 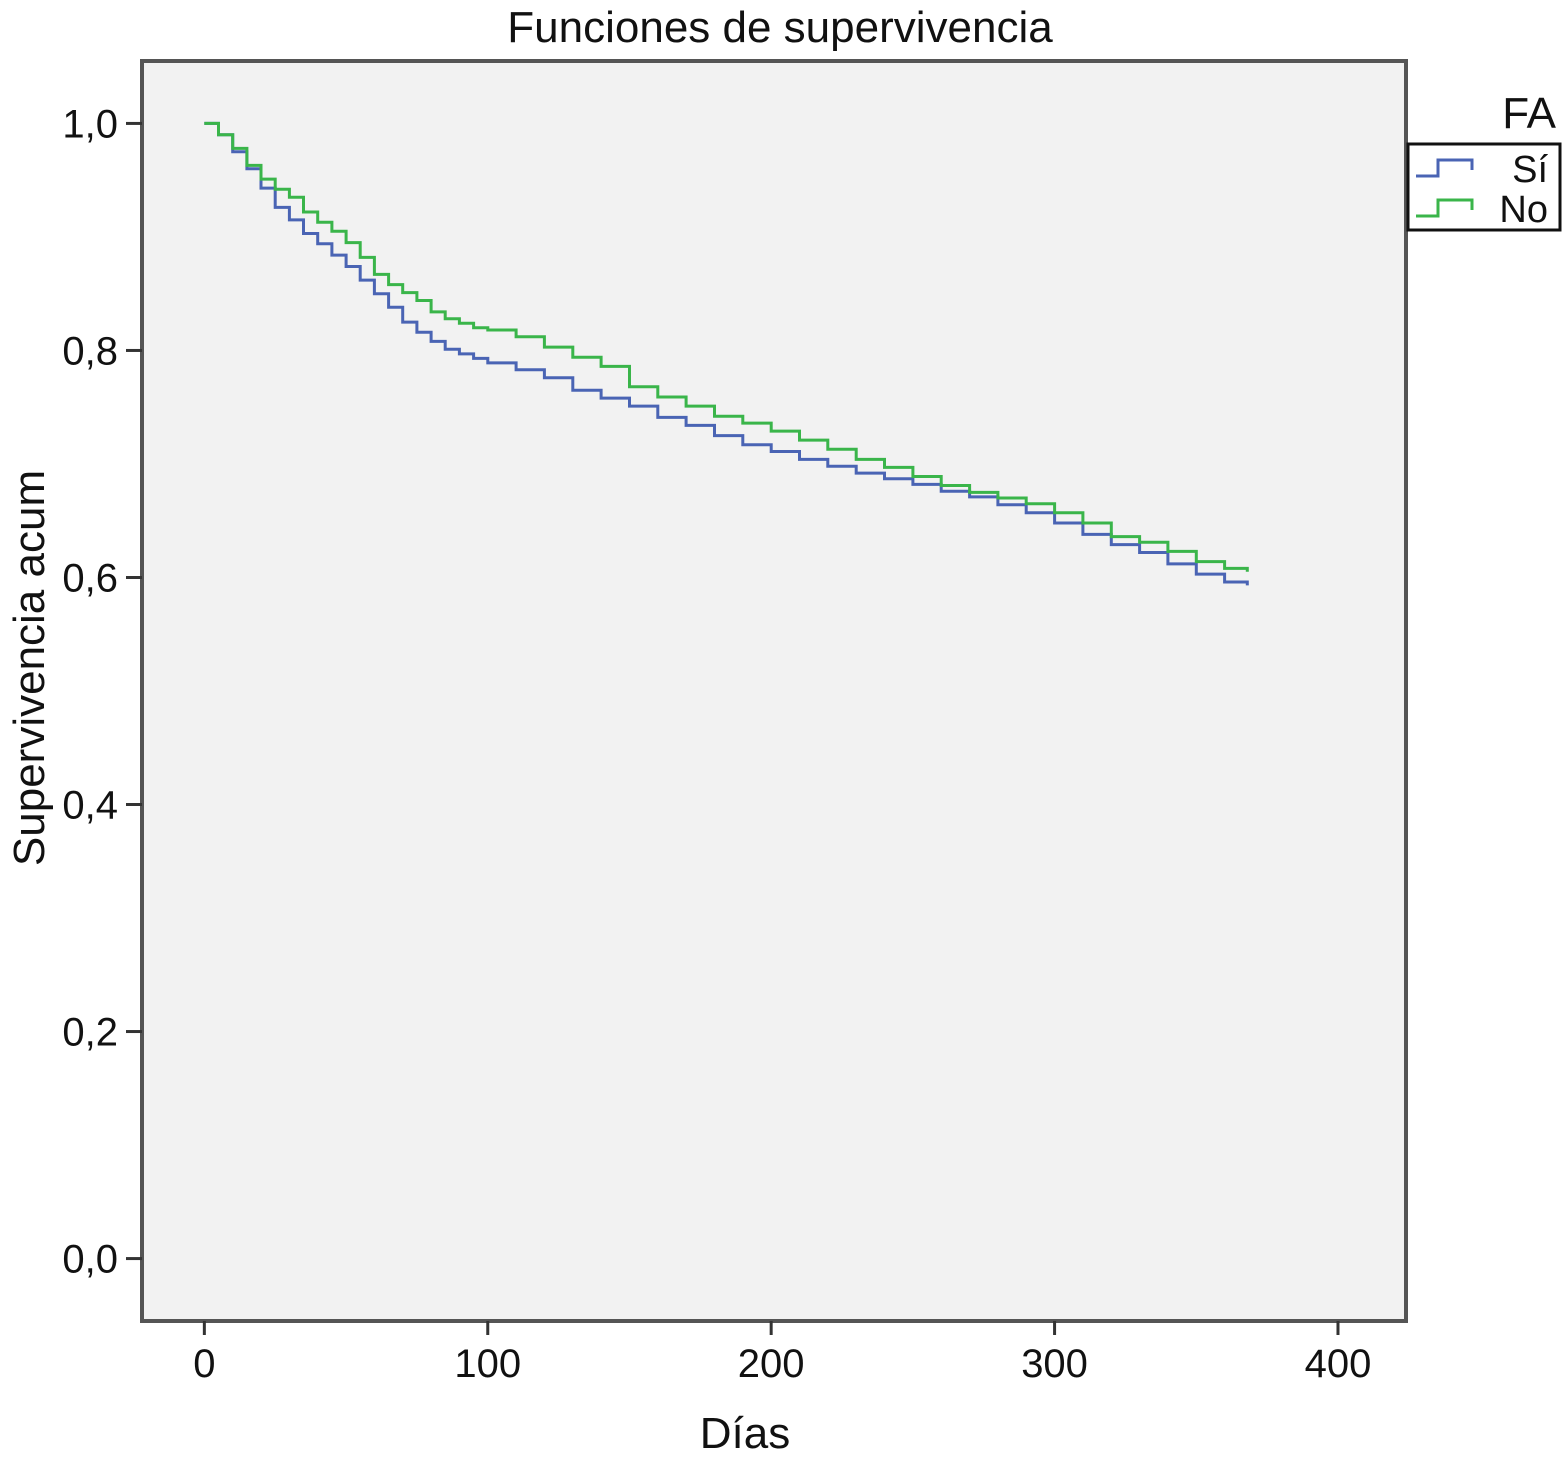 I want to click on y-tick-label: 0,4, so click(x=90, y=806).